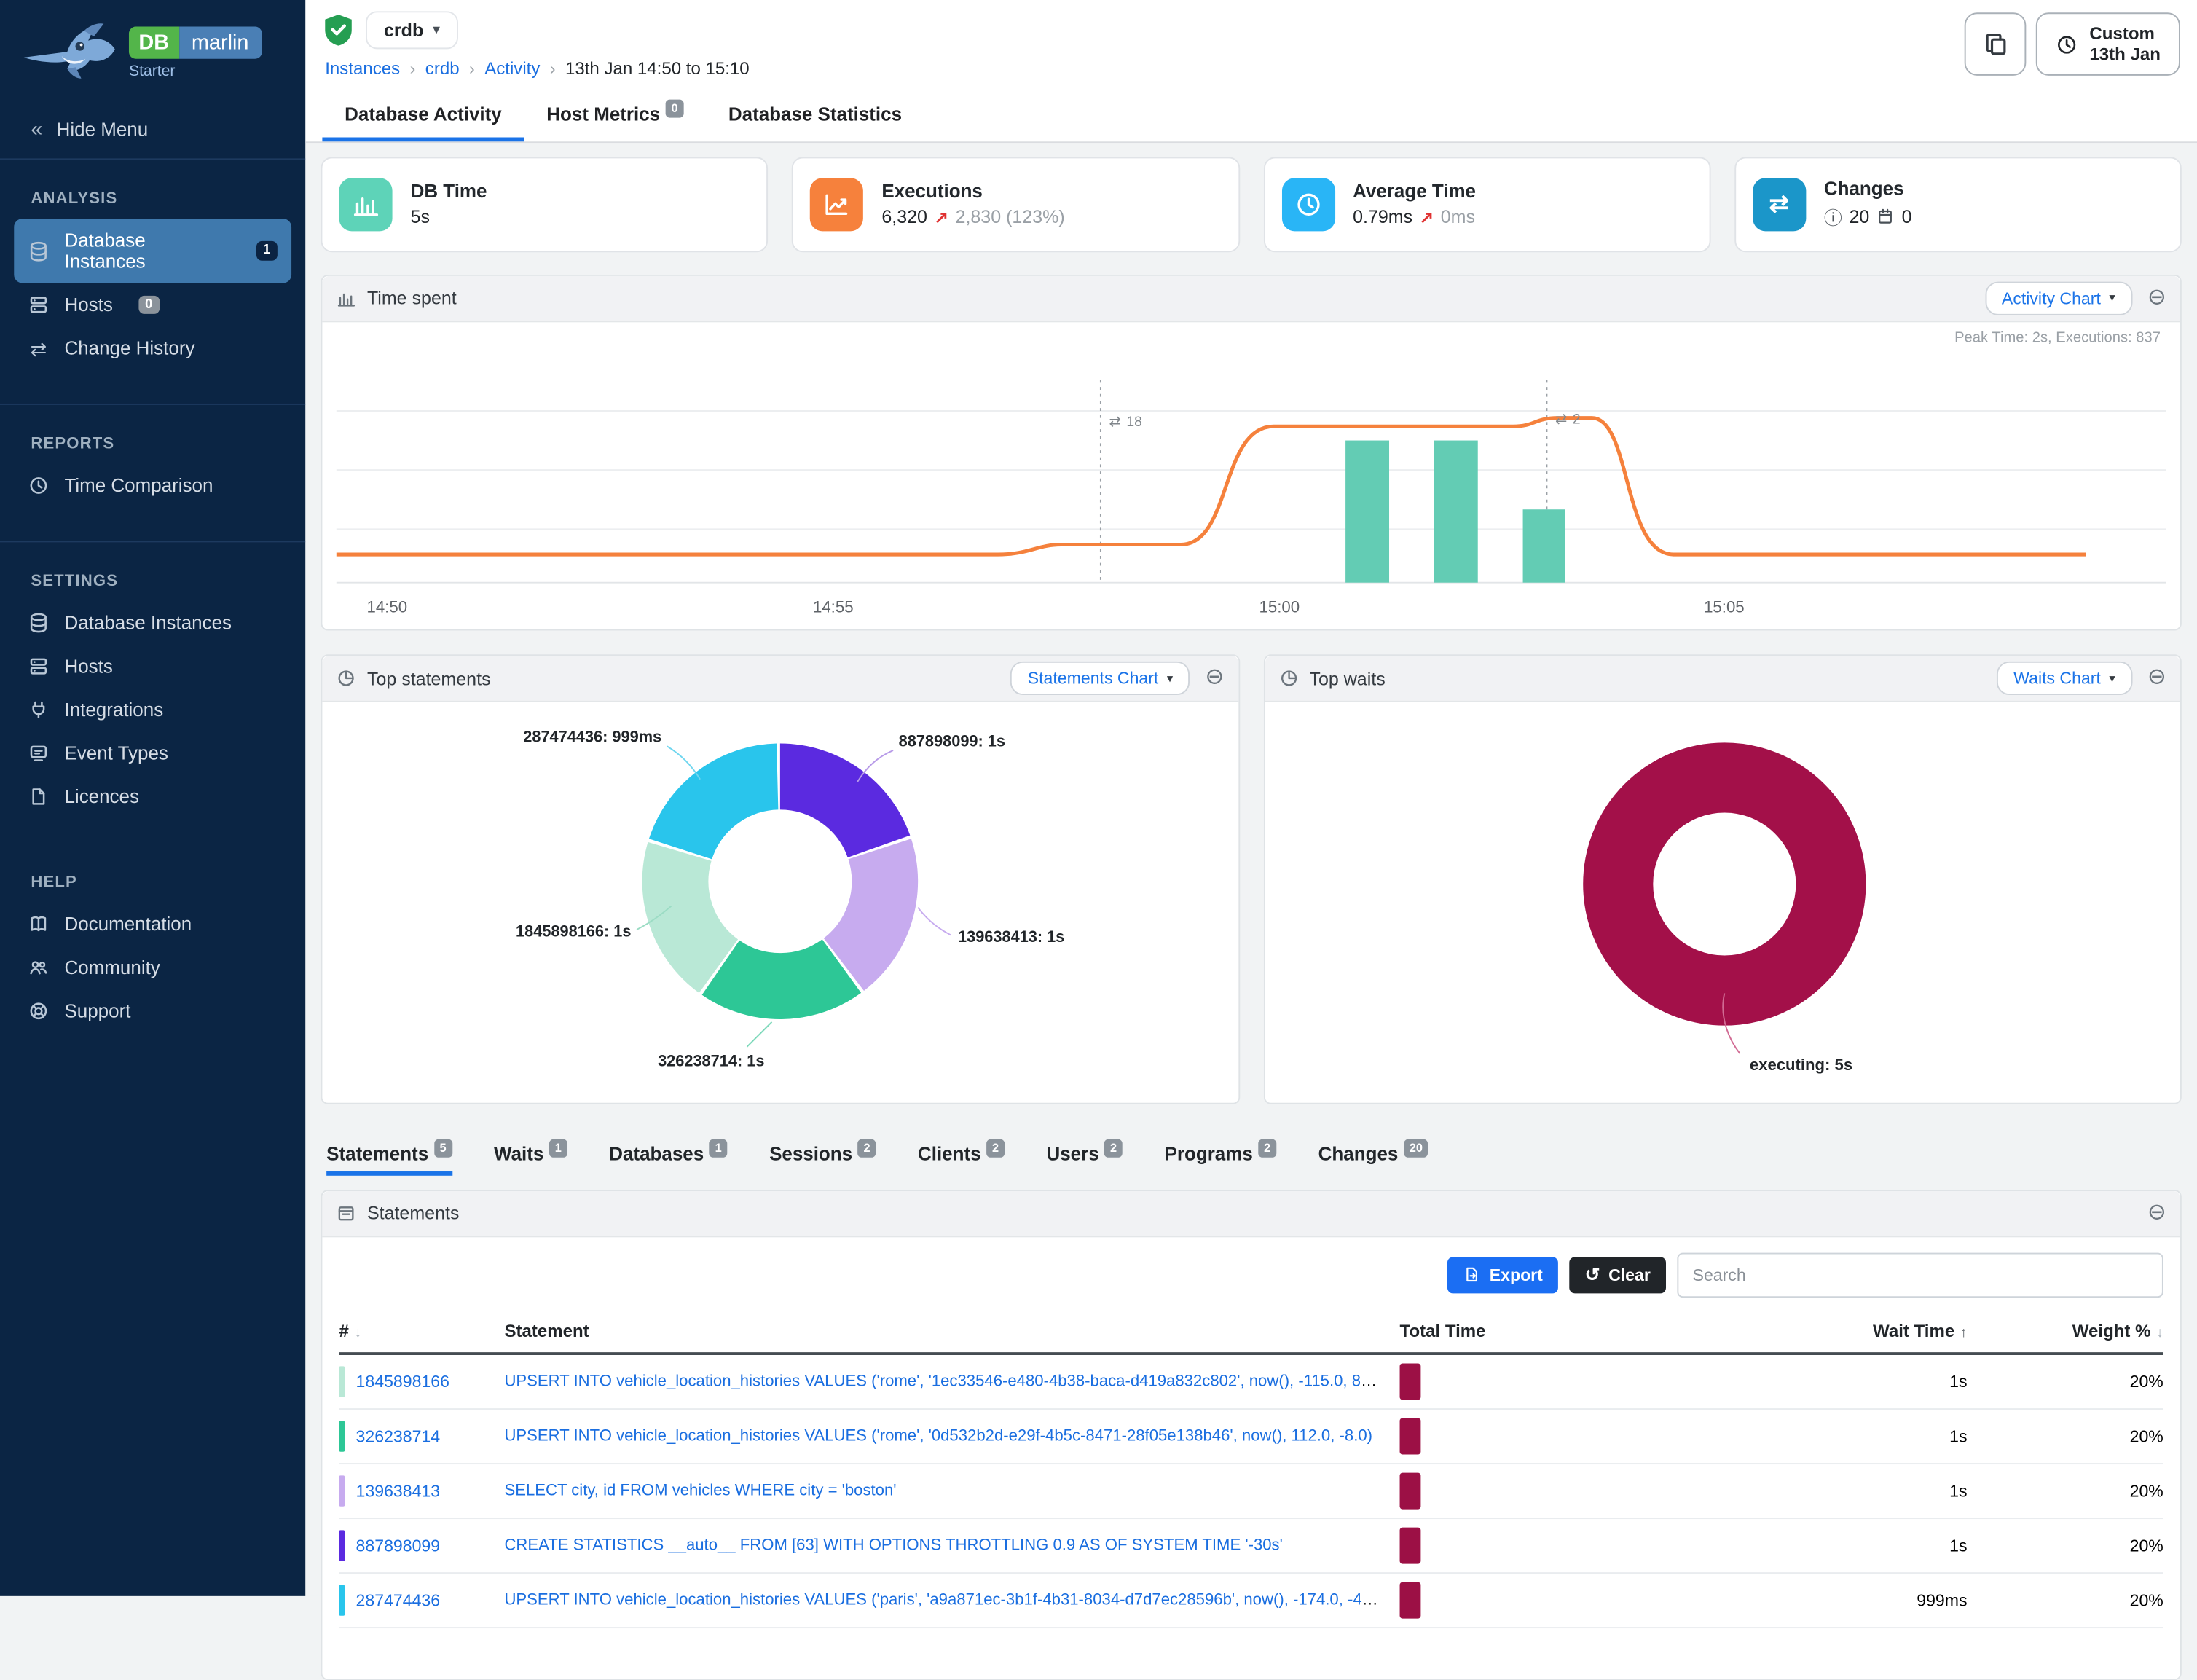 This screenshot has height=1680, width=2197. What do you see at coordinates (546, 1331) in the screenshot?
I see `col-statement: Statement` at bounding box center [546, 1331].